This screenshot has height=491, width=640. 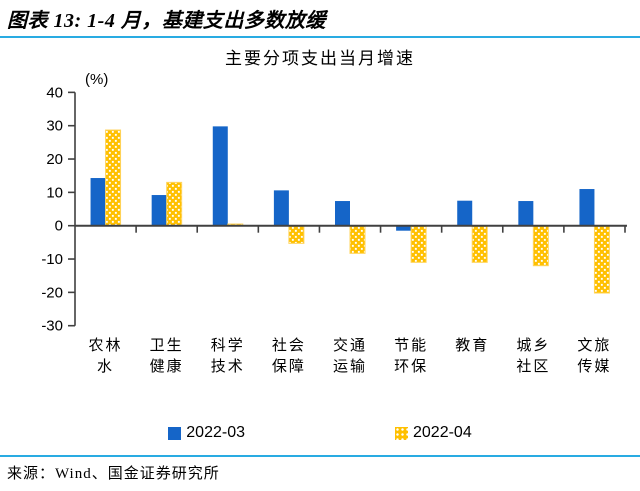 I want to click on y-tick-label: -30, so click(x=52, y=326).